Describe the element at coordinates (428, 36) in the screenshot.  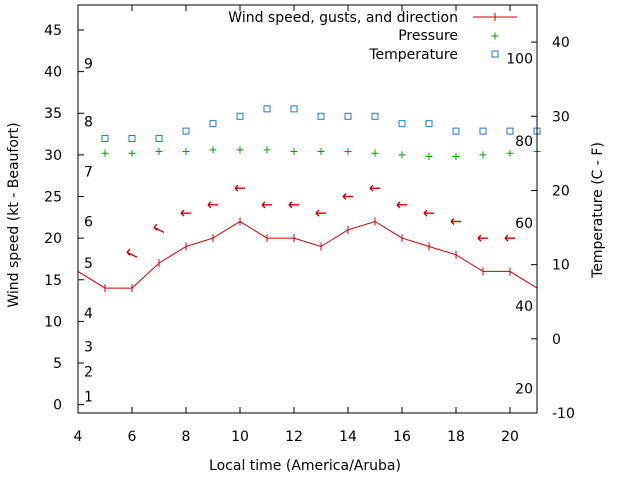
I see `legend-label-pressure: Pressure` at that location.